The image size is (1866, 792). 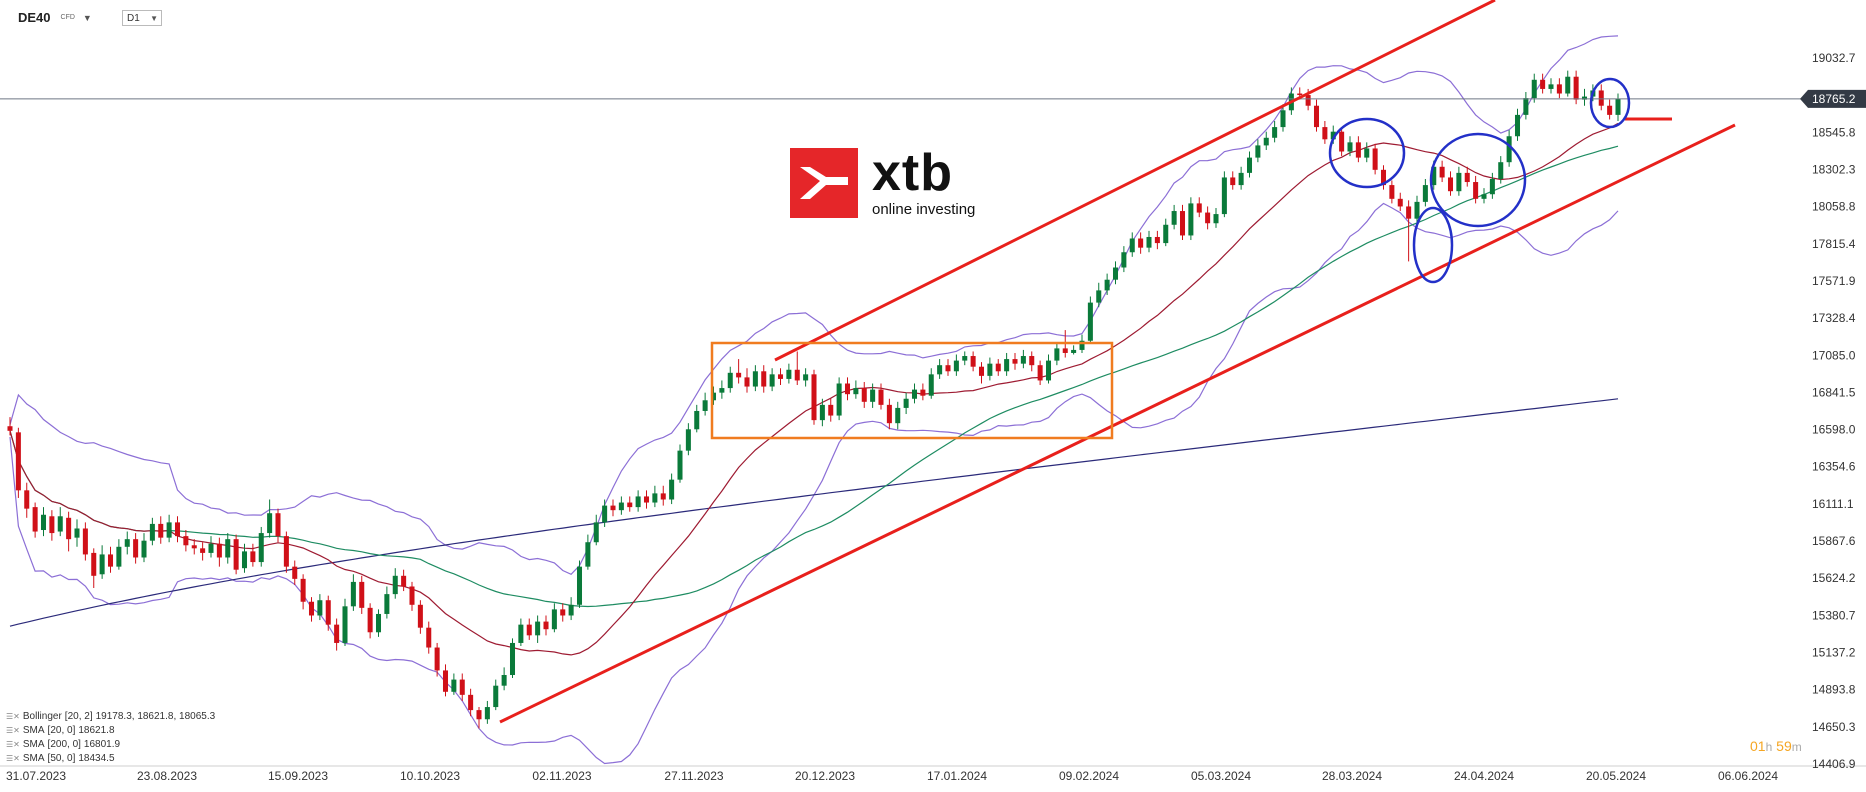 What do you see at coordinates (34, 17) in the screenshot?
I see `symbol-name: DE40` at bounding box center [34, 17].